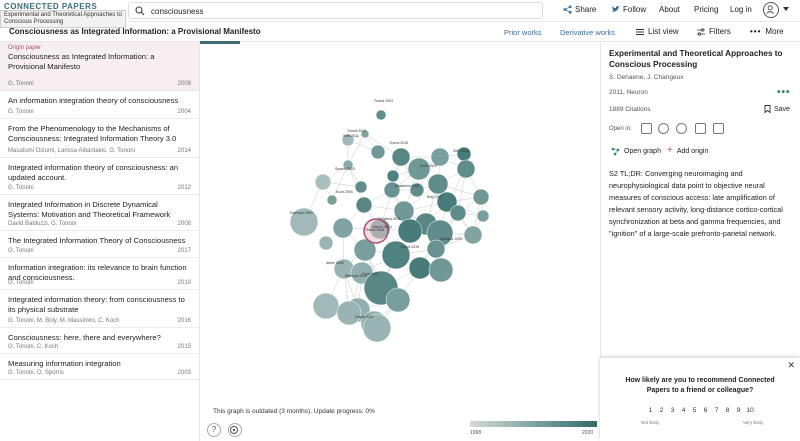  What do you see at coordinates (663, 128) in the screenshot?
I see `semantic-scholar-icon` at bounding box center [663, 128].